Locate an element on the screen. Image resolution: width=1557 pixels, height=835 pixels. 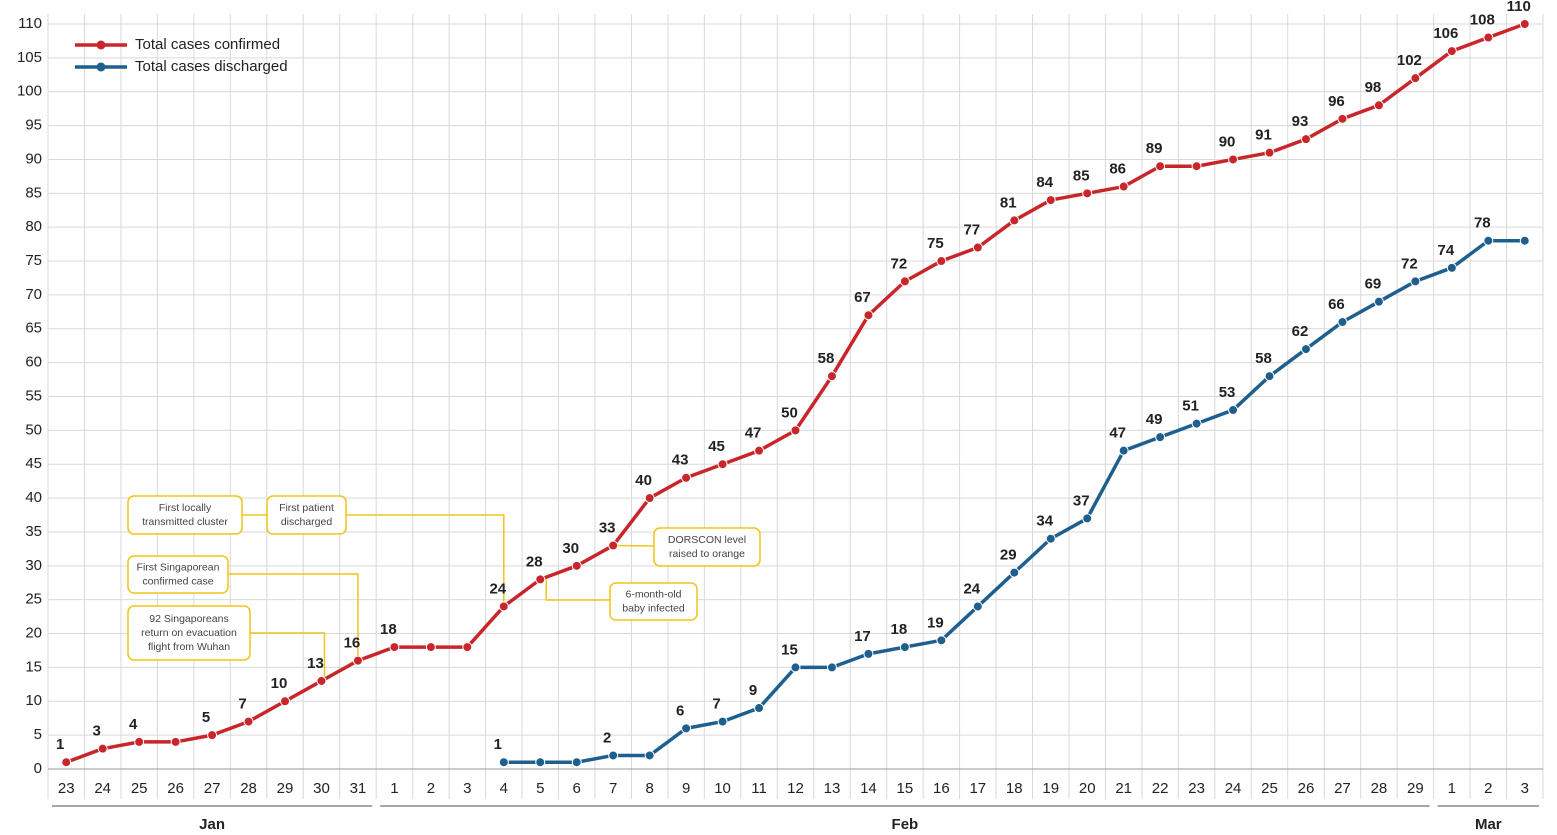
data-label: 18 is located at coordinates (388, 629).